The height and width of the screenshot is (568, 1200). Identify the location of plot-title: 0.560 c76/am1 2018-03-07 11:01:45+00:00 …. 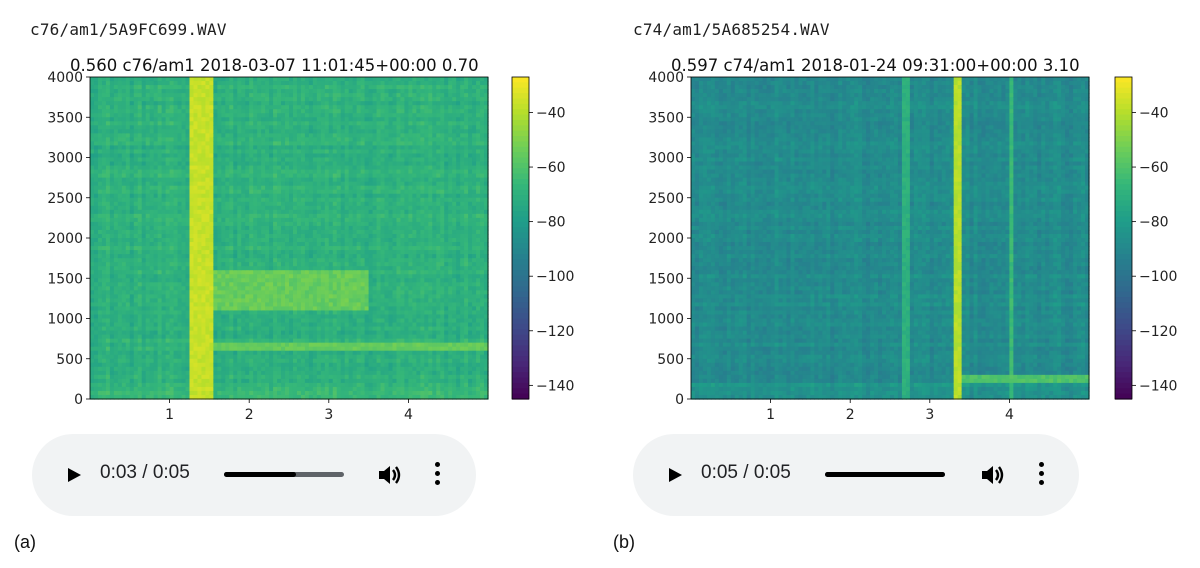
(274, 65).